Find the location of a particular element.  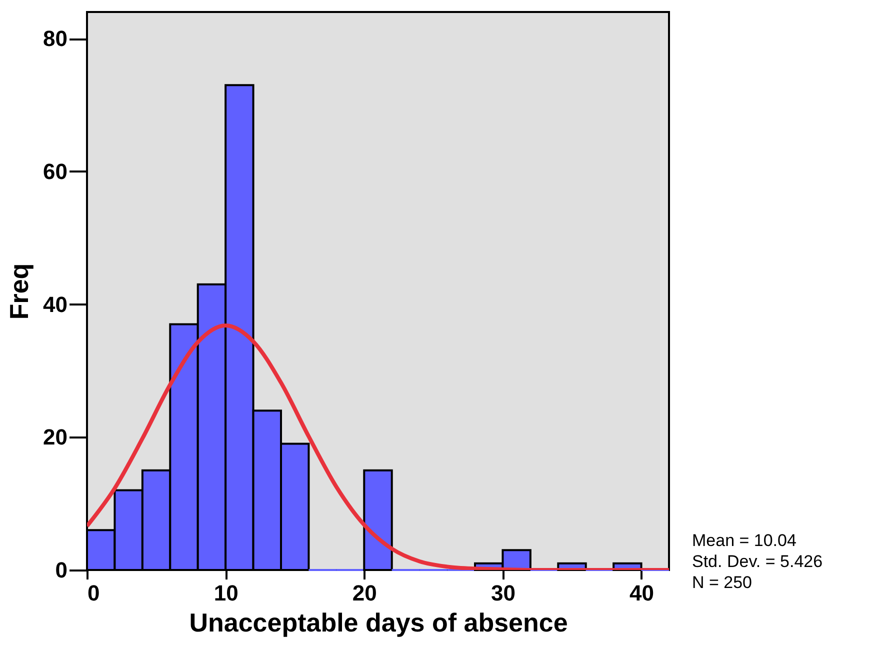

x-tick-label: 0 is located at coordinates (94, 593).